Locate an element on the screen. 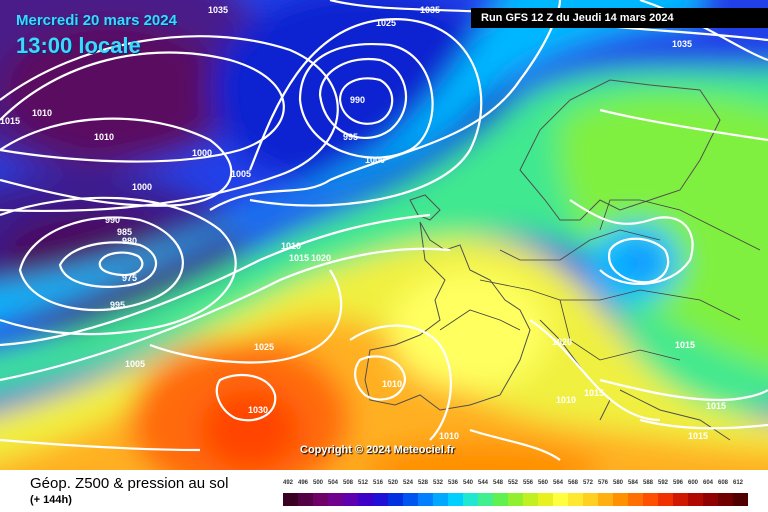  scale-label: 560 is located at coordinates (543, 483).